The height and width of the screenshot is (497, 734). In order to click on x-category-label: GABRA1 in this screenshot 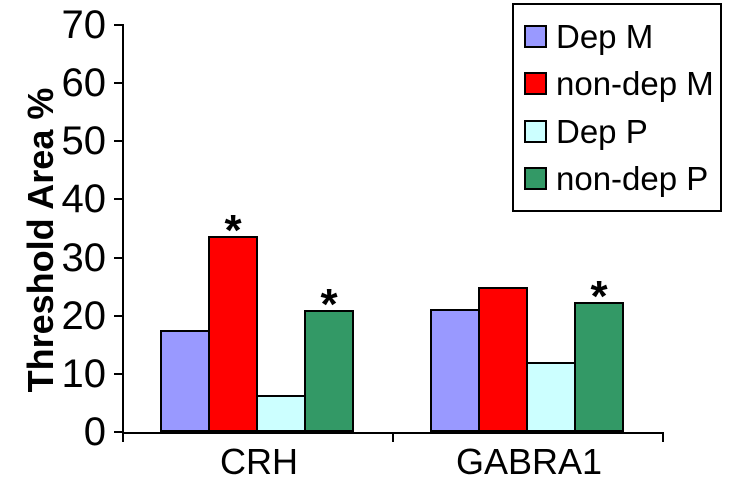, I will do `click(529, 461)`.